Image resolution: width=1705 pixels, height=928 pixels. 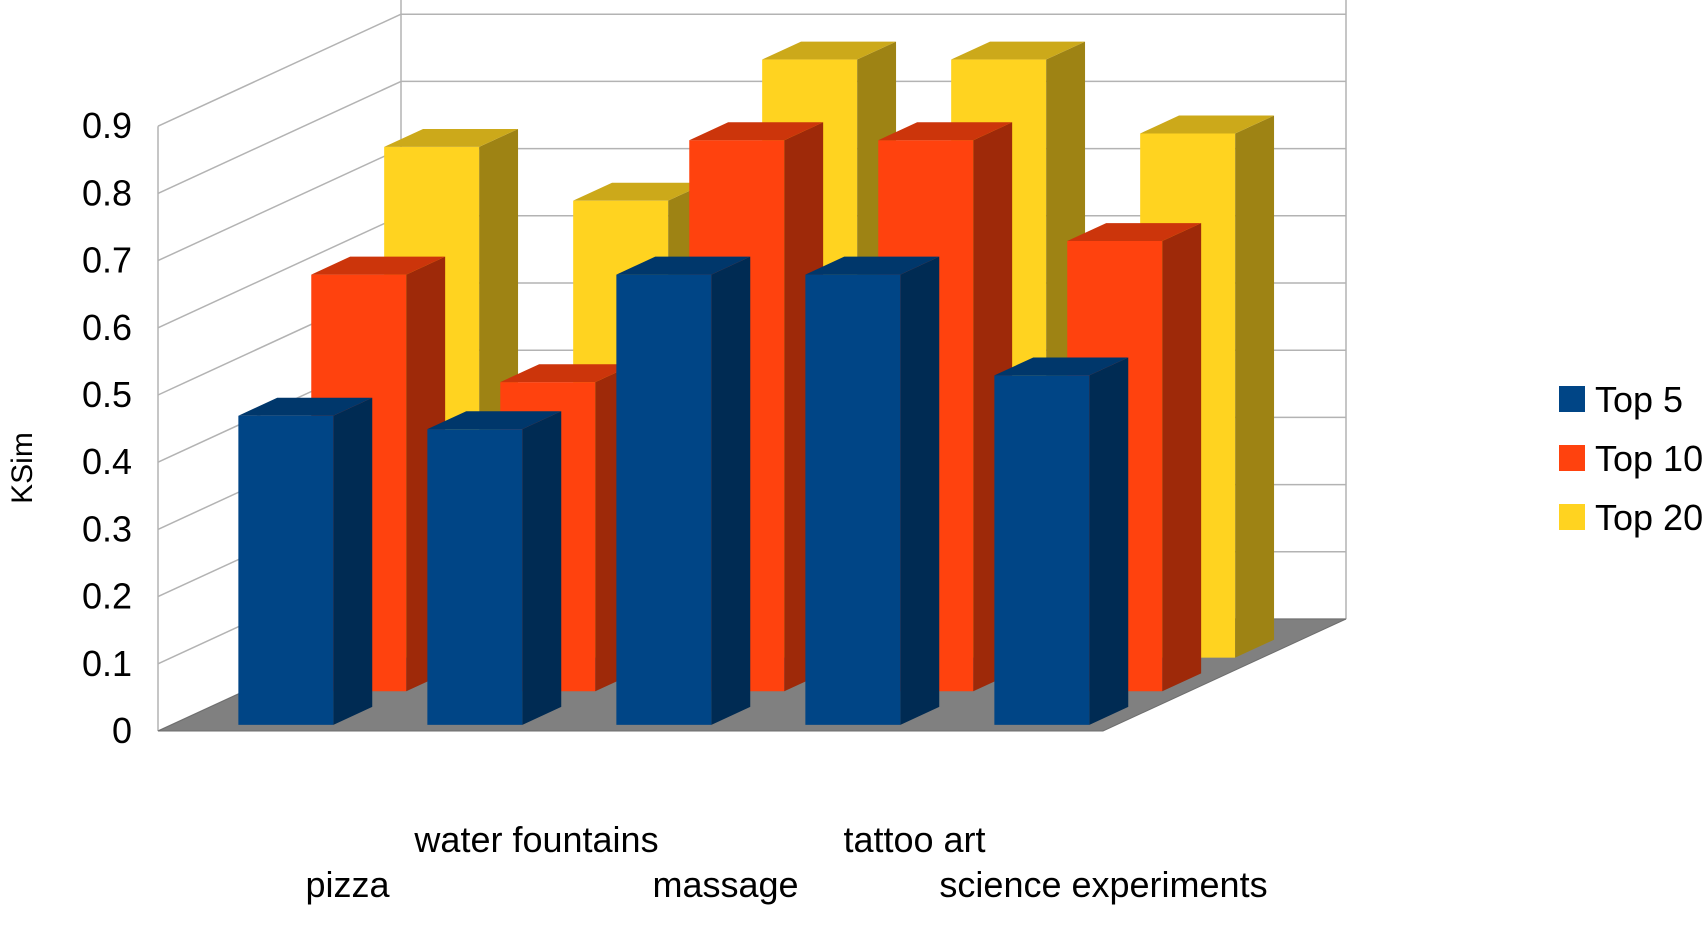 What do you see at coordinates (725, 884) in the screenshot?
I see `x-category-label: massage` at bounding box center [725, 884].